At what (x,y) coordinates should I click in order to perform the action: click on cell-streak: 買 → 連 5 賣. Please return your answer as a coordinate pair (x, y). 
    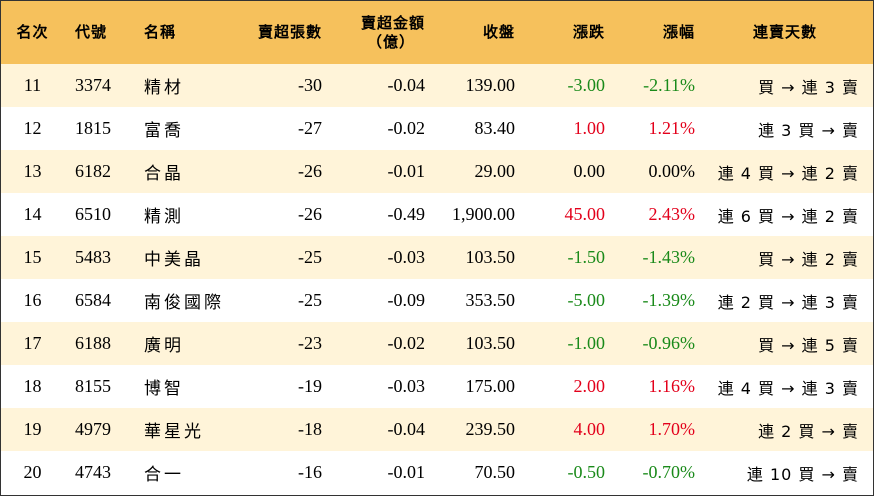
    Looking at the image, I should click on (808, 345).